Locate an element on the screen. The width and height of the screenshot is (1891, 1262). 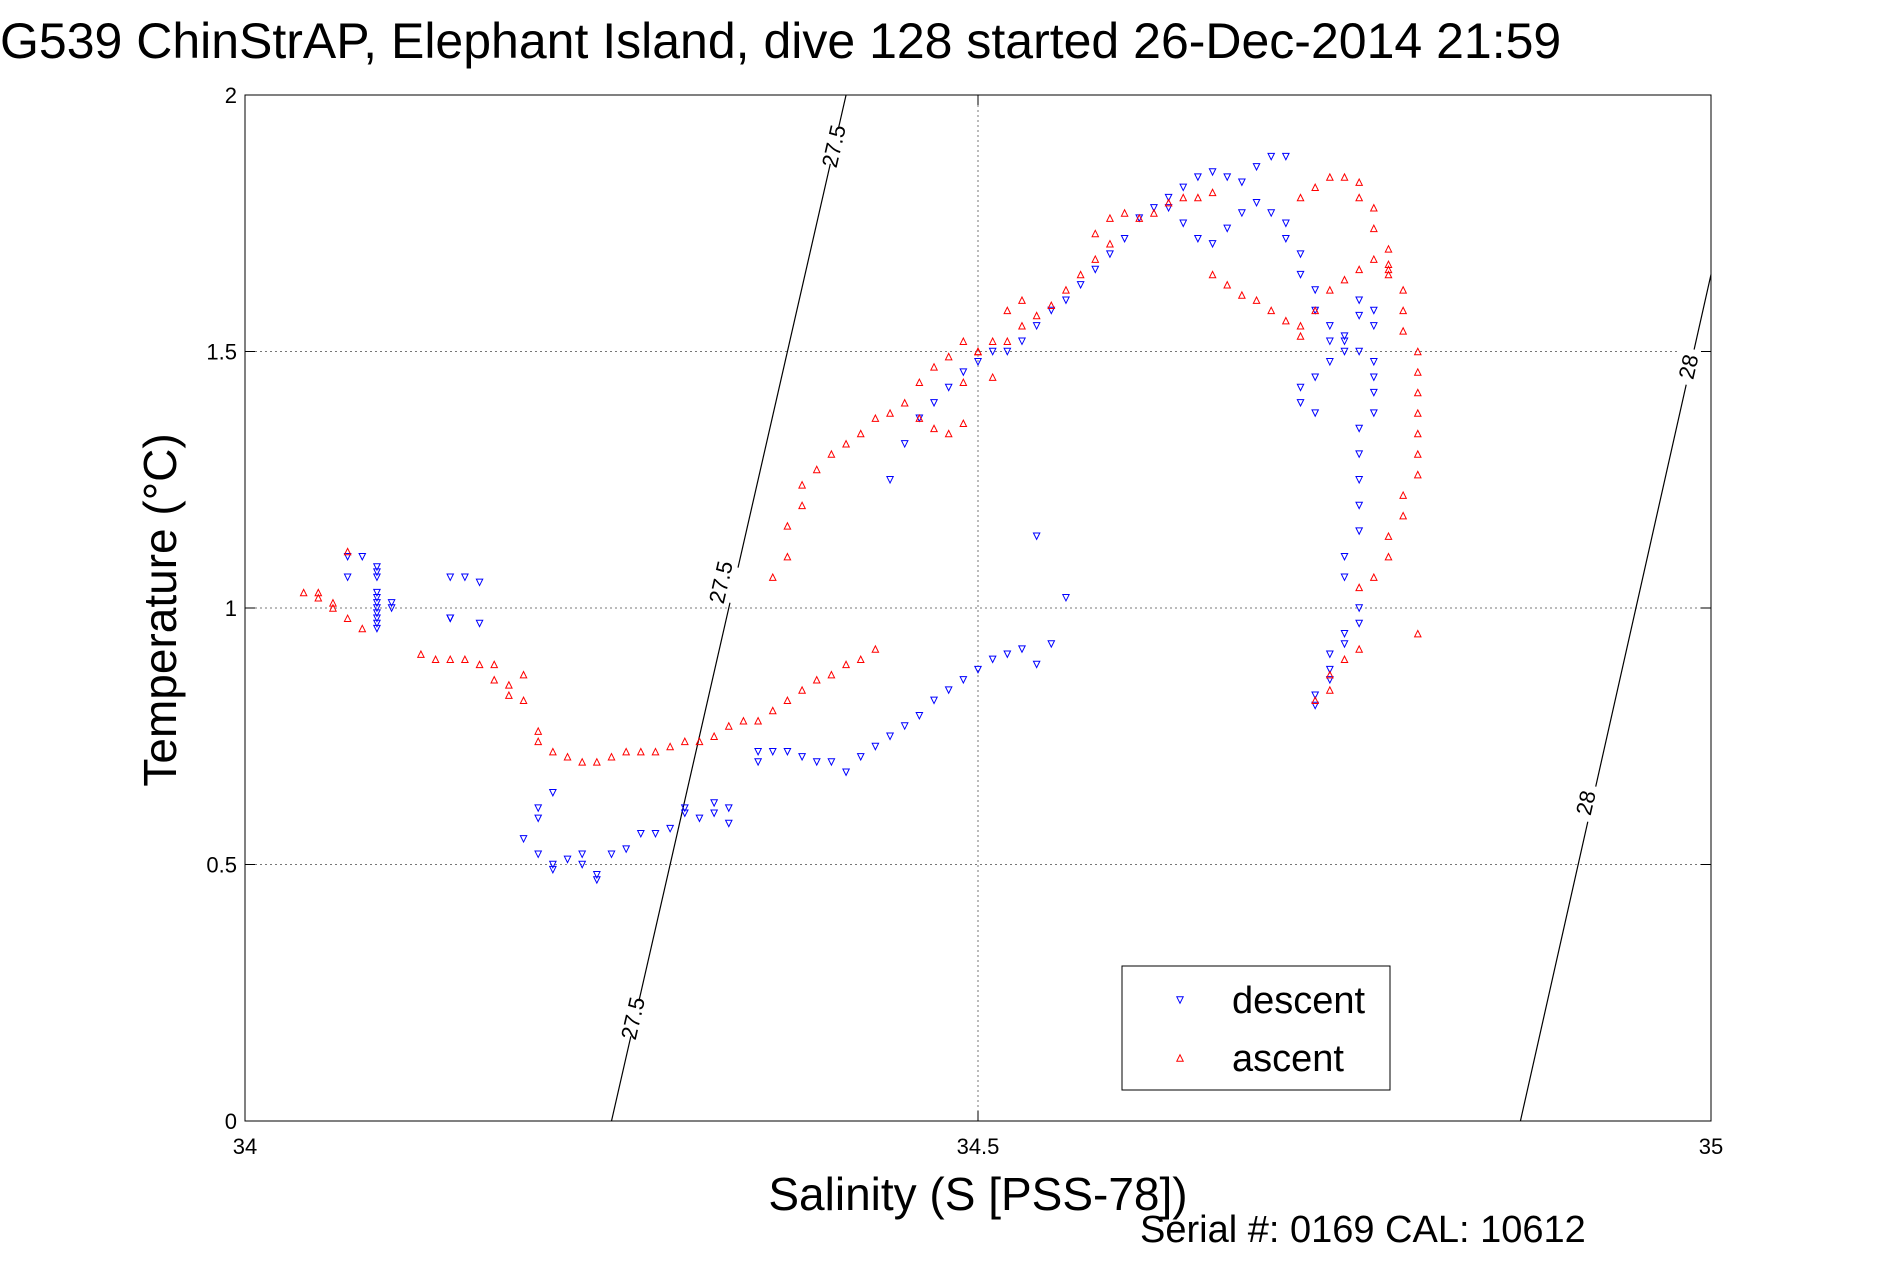
legend-marker-descent is located at coordinates (1180, 1000).